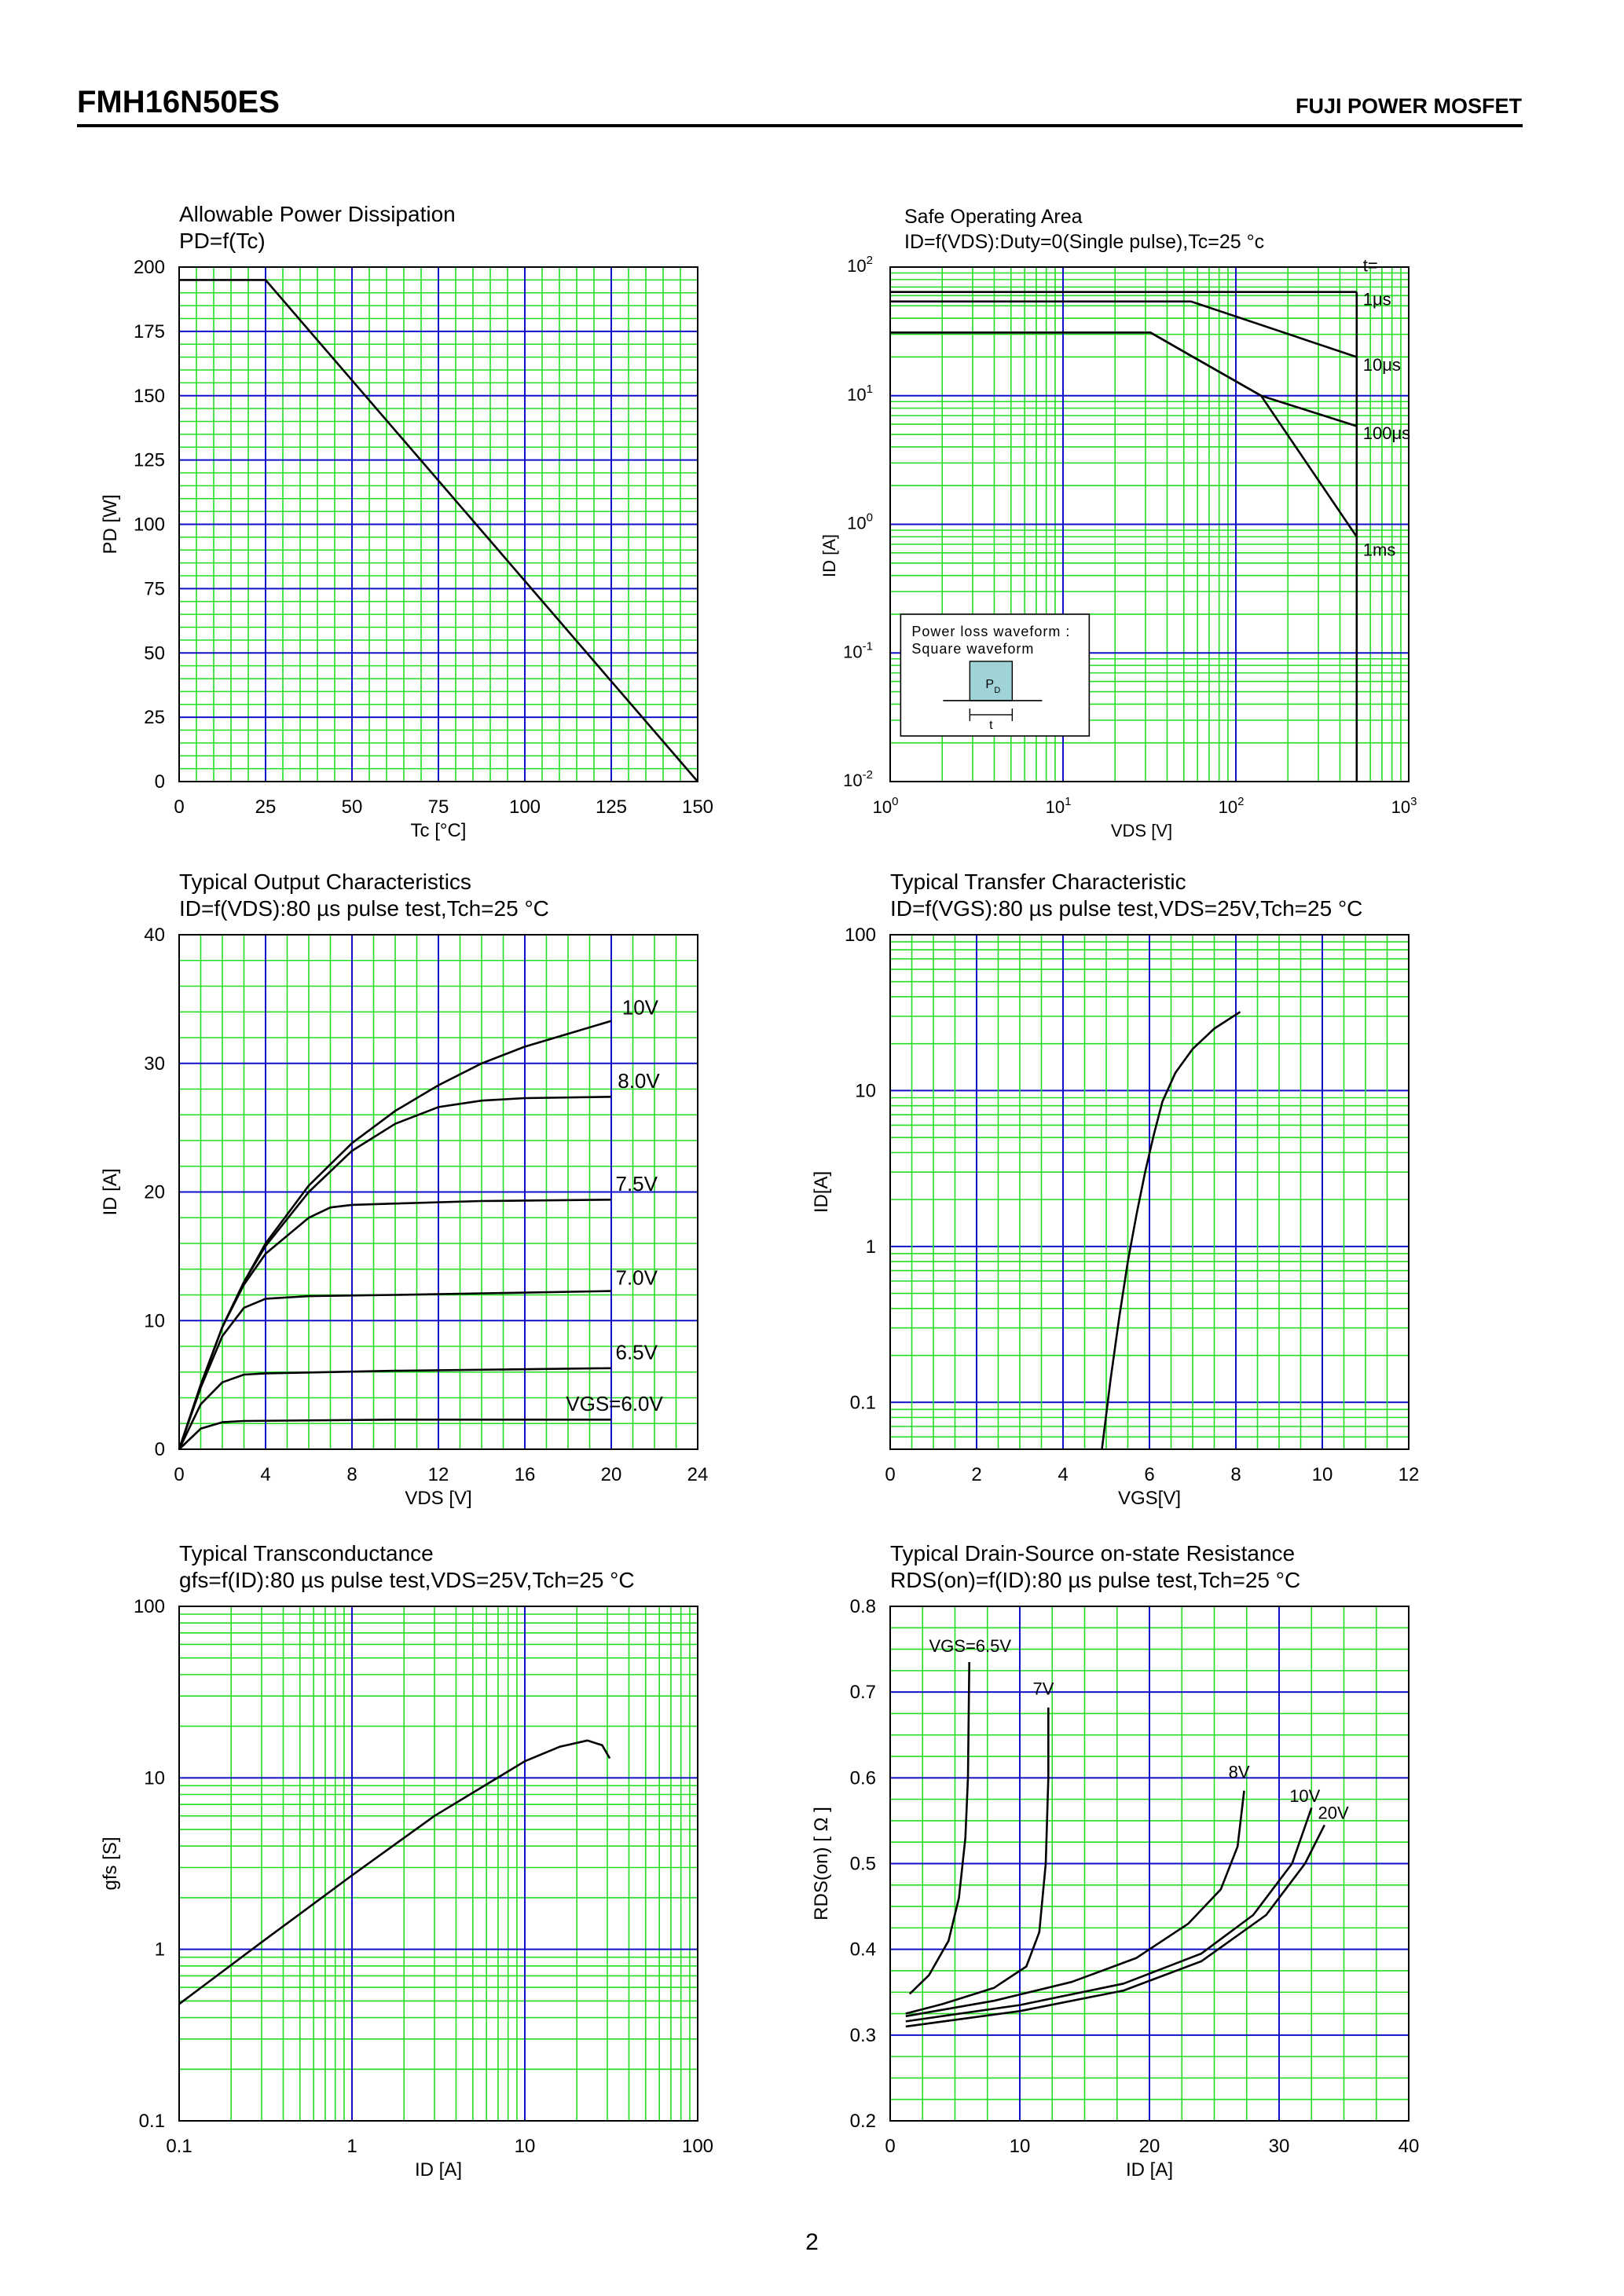  Describe the element at coordinates (863, 2035) in the screenshot. I see `y-tick-label: 0.3` at that location.